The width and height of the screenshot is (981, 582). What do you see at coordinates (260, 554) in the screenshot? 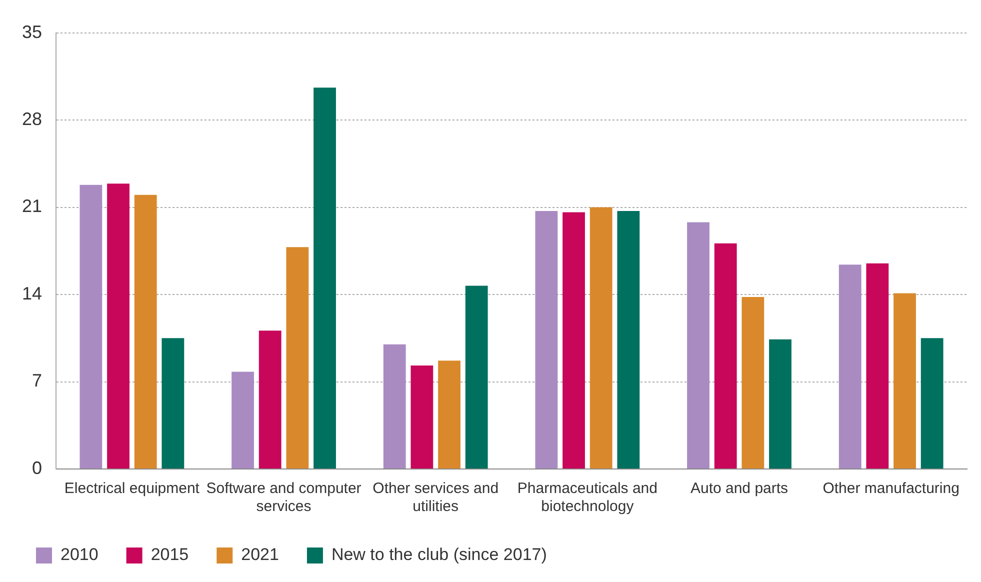
I see `legend-label: 2021` at bounding box center [260, 554].